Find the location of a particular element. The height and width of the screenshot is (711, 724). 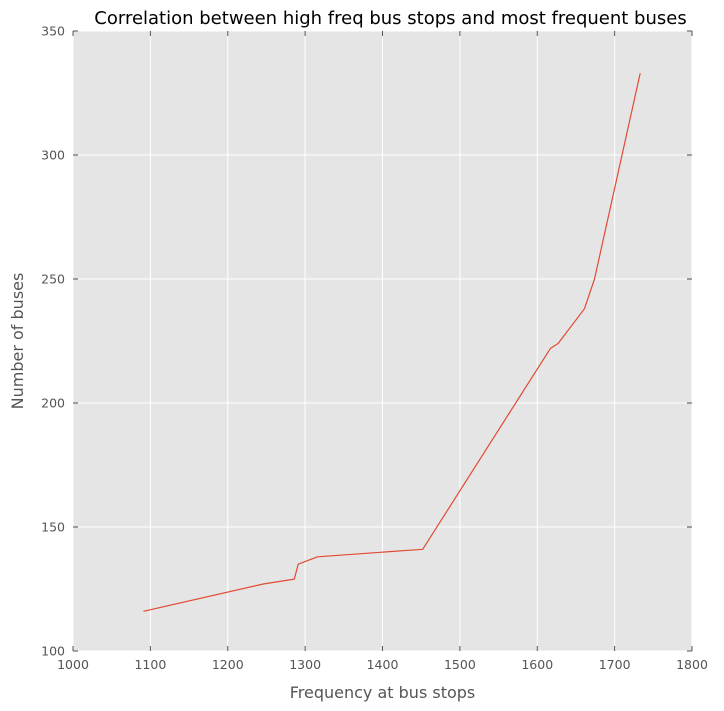

x-axis-label: Frequency at bus stops is located at coordinates (383, 692).